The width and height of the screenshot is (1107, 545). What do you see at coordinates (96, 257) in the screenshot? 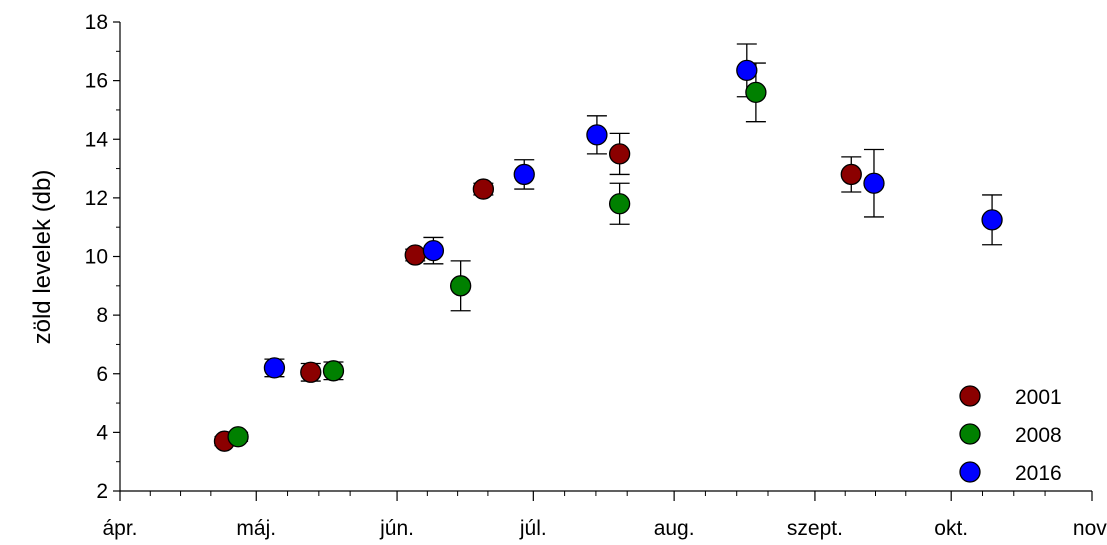
I see `y-tick-label: 10` at bounding box center [96, 257].